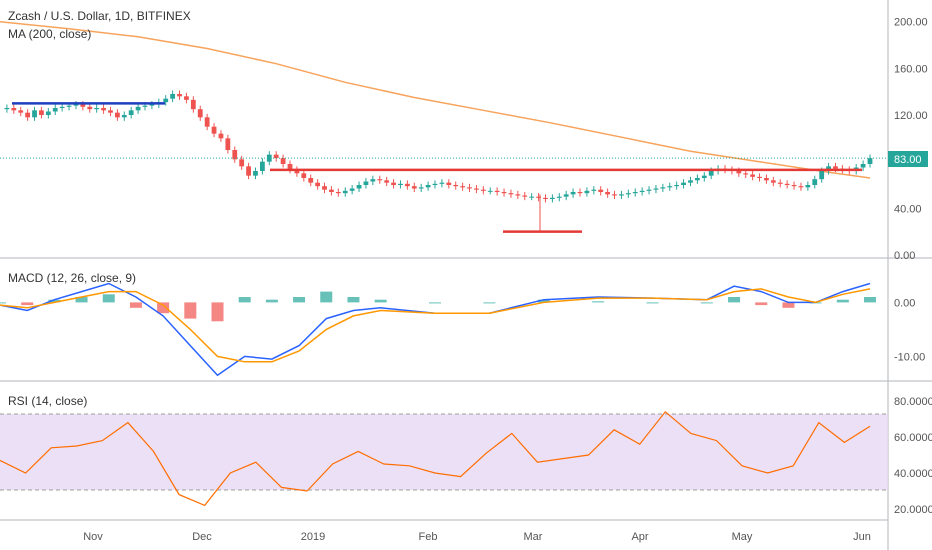 The width and height of the screenshot is (932, 550). What do you see at coordinates (47, 401) in the screenshot?
I see `rsi-title: RSI (14, close)` at bounding box center [47, 401].